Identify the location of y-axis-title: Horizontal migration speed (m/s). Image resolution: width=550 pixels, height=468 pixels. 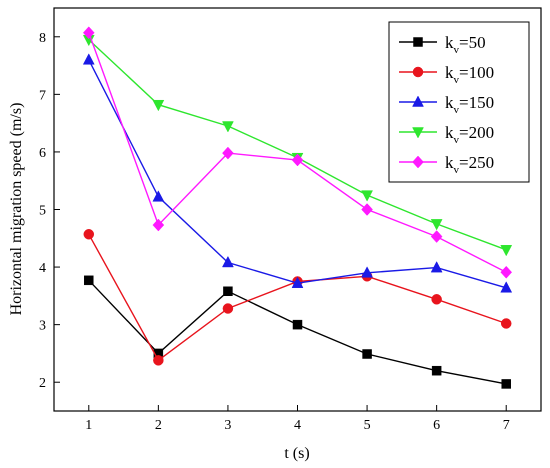
(16, 209).